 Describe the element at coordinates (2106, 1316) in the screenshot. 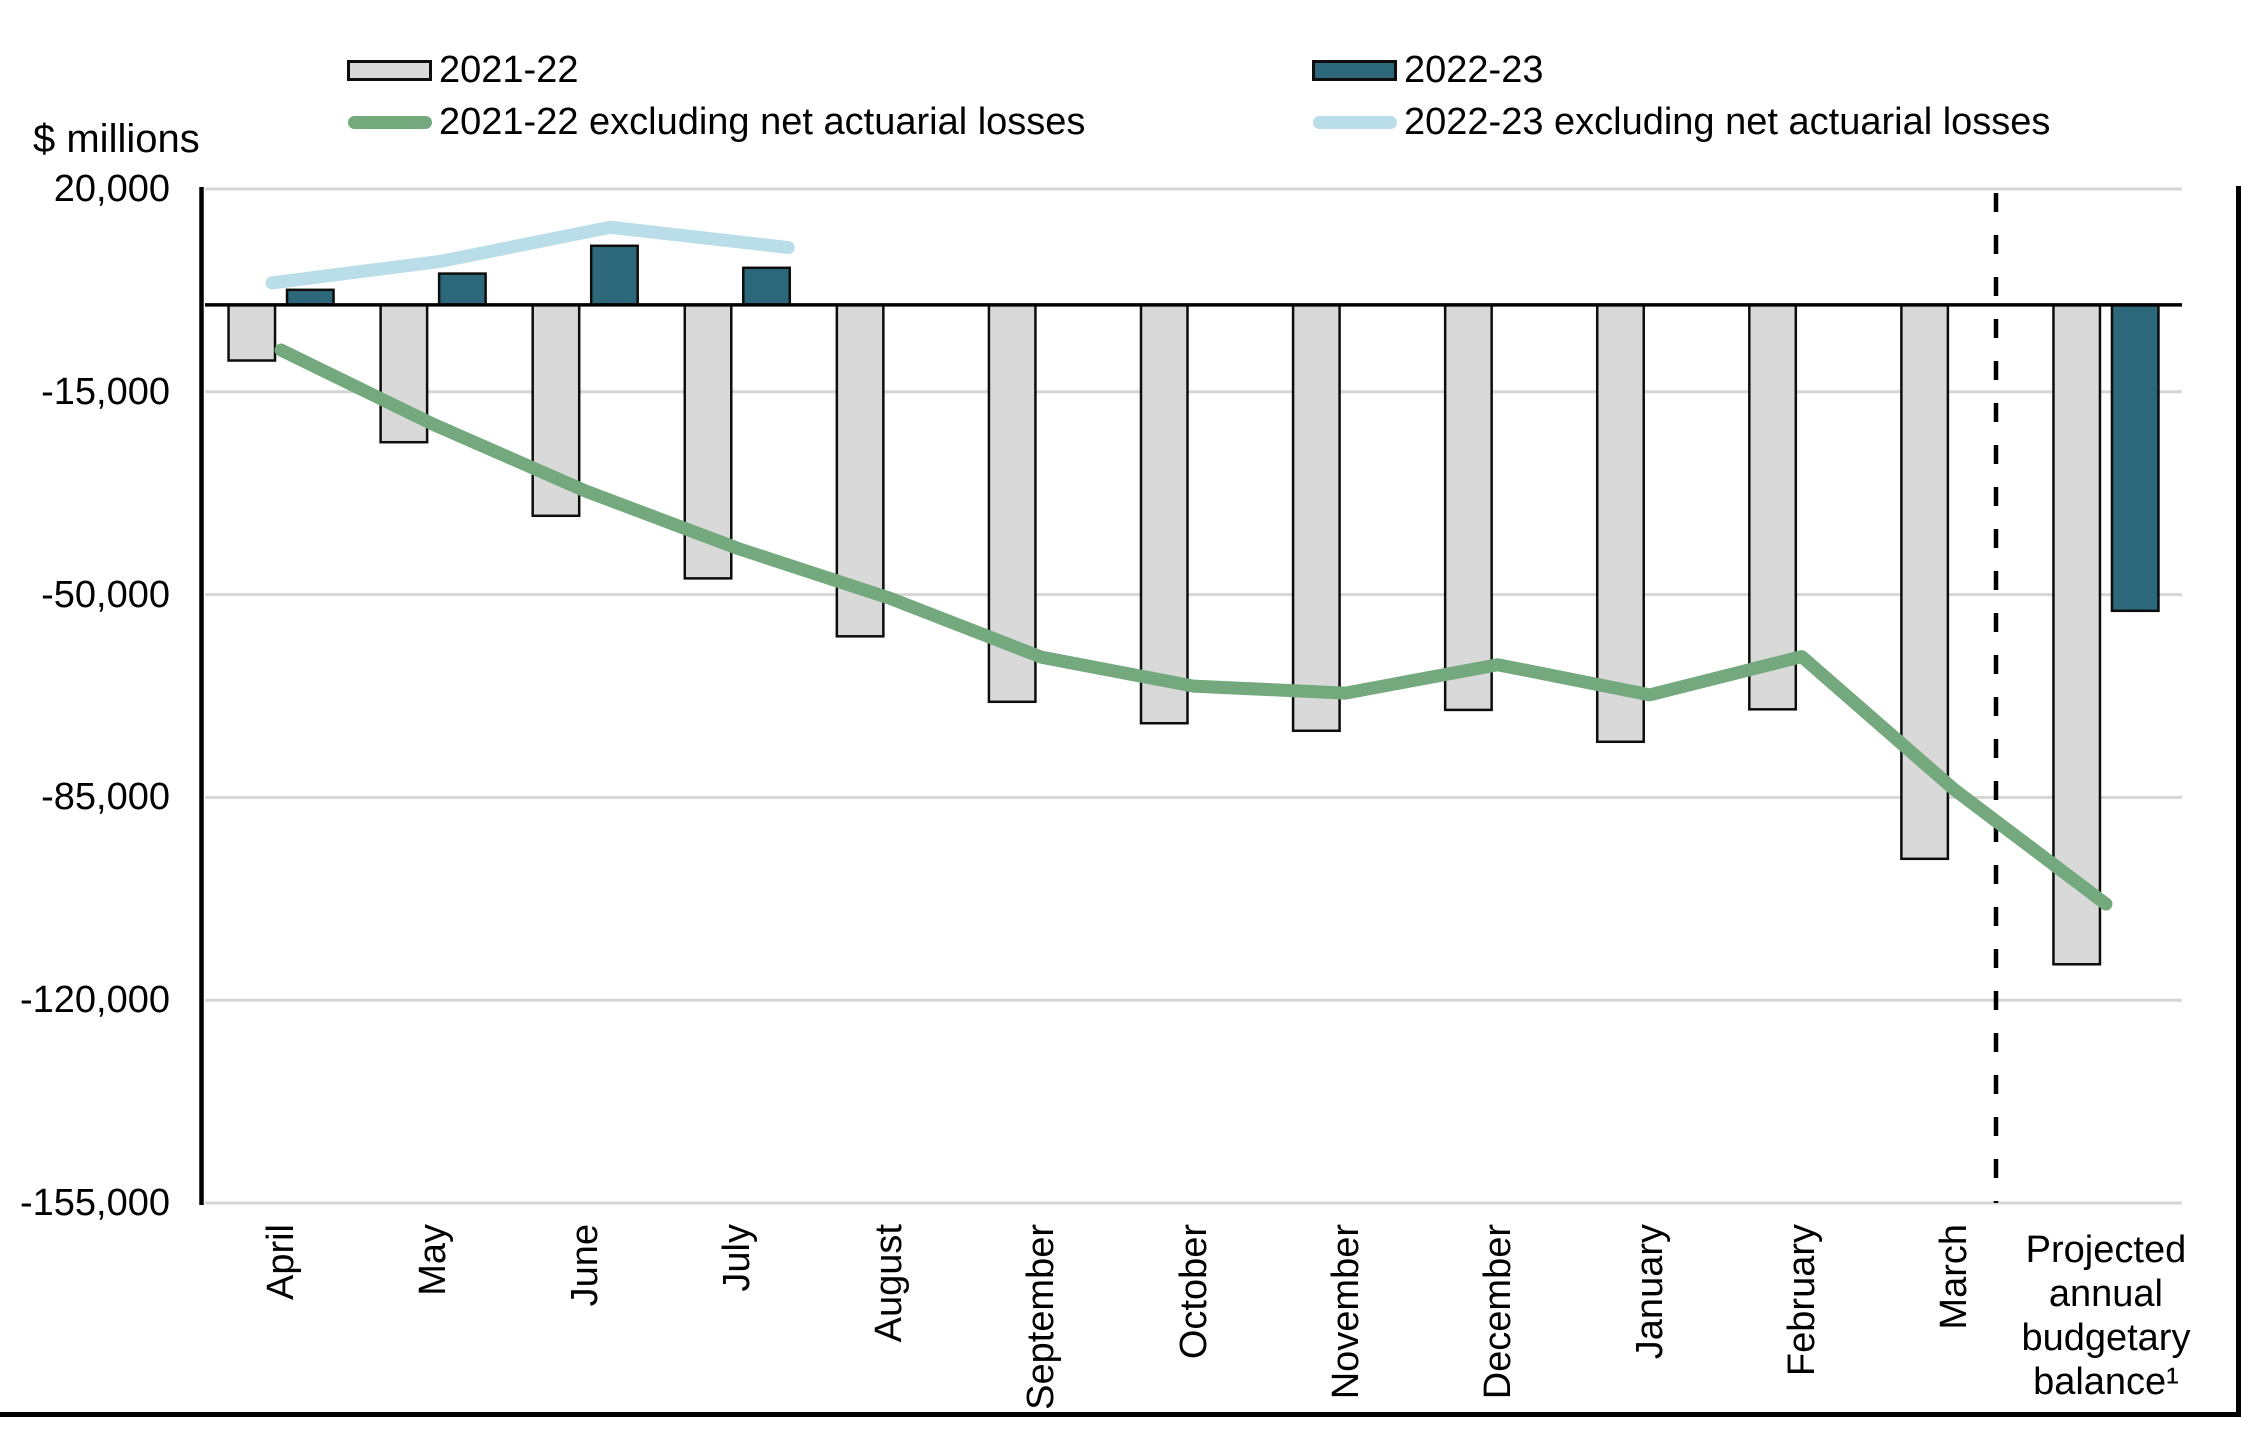

I see `x-axis-label-projected-annual-budgetary-balance: Projected annual budgetary balance¹` at that location.